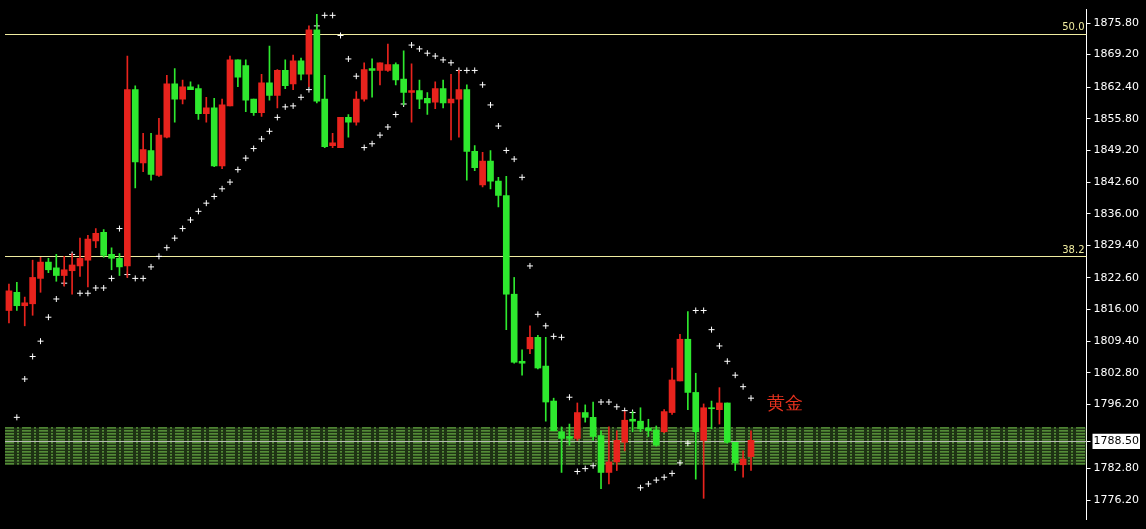  I want to click on y-tick-label: 1776.20, so click(1116, 500).